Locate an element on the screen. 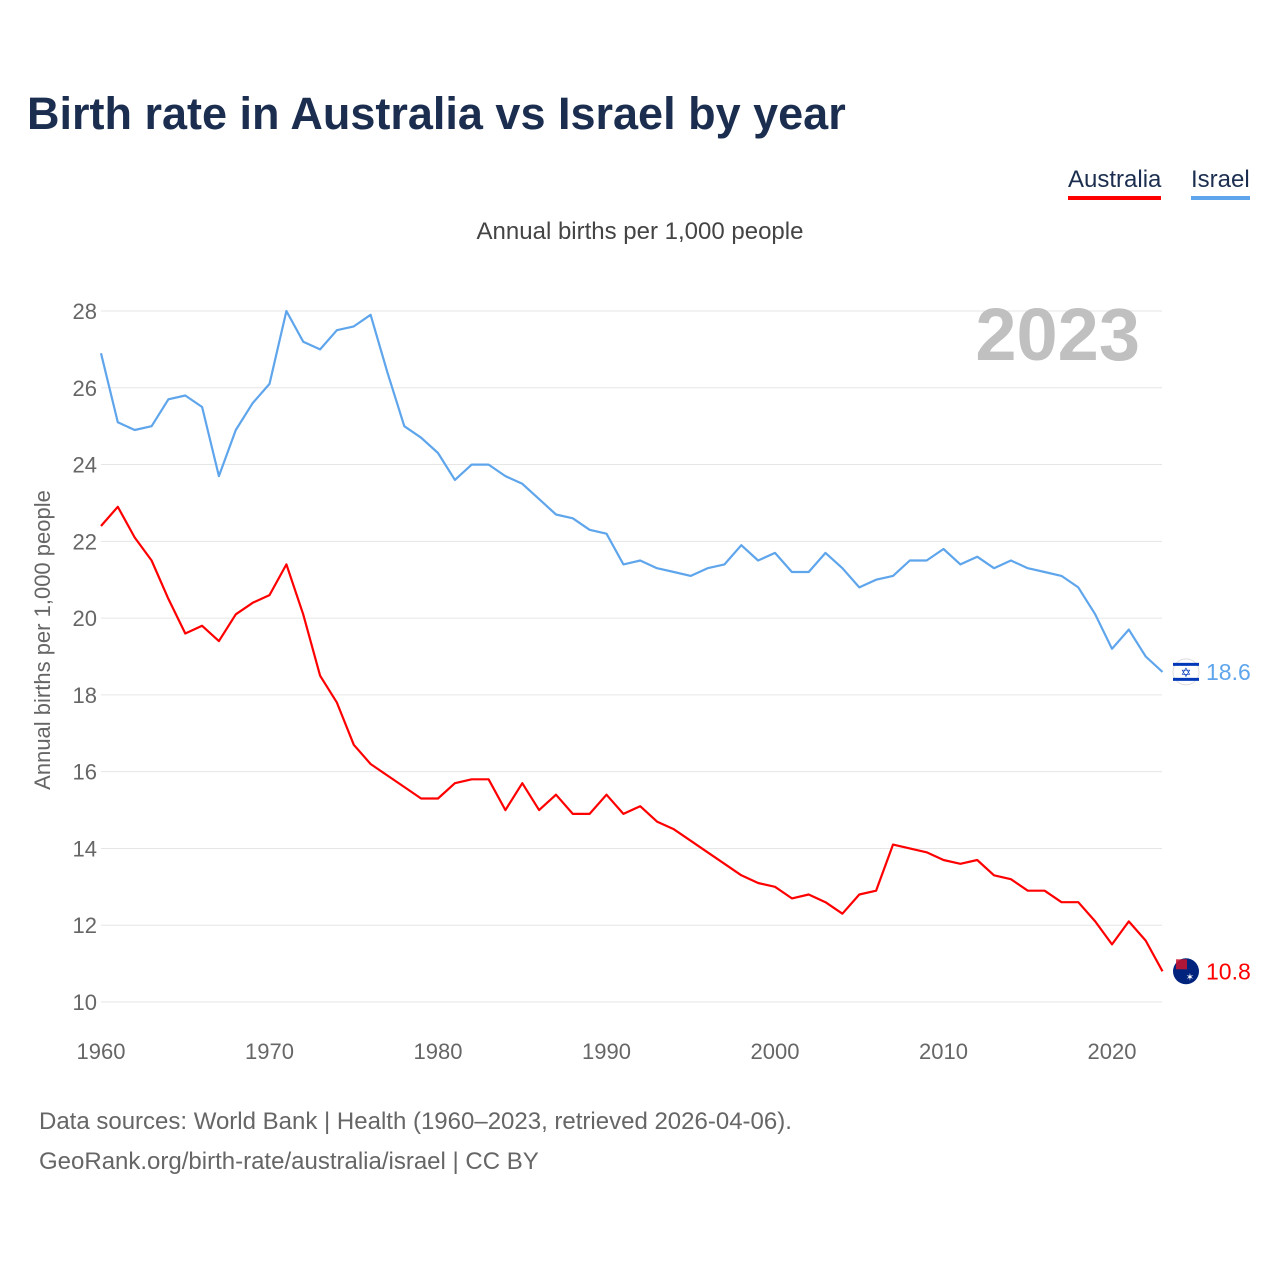  end-value-label-australia: 10.8 is located at coordinates (1228, 971).